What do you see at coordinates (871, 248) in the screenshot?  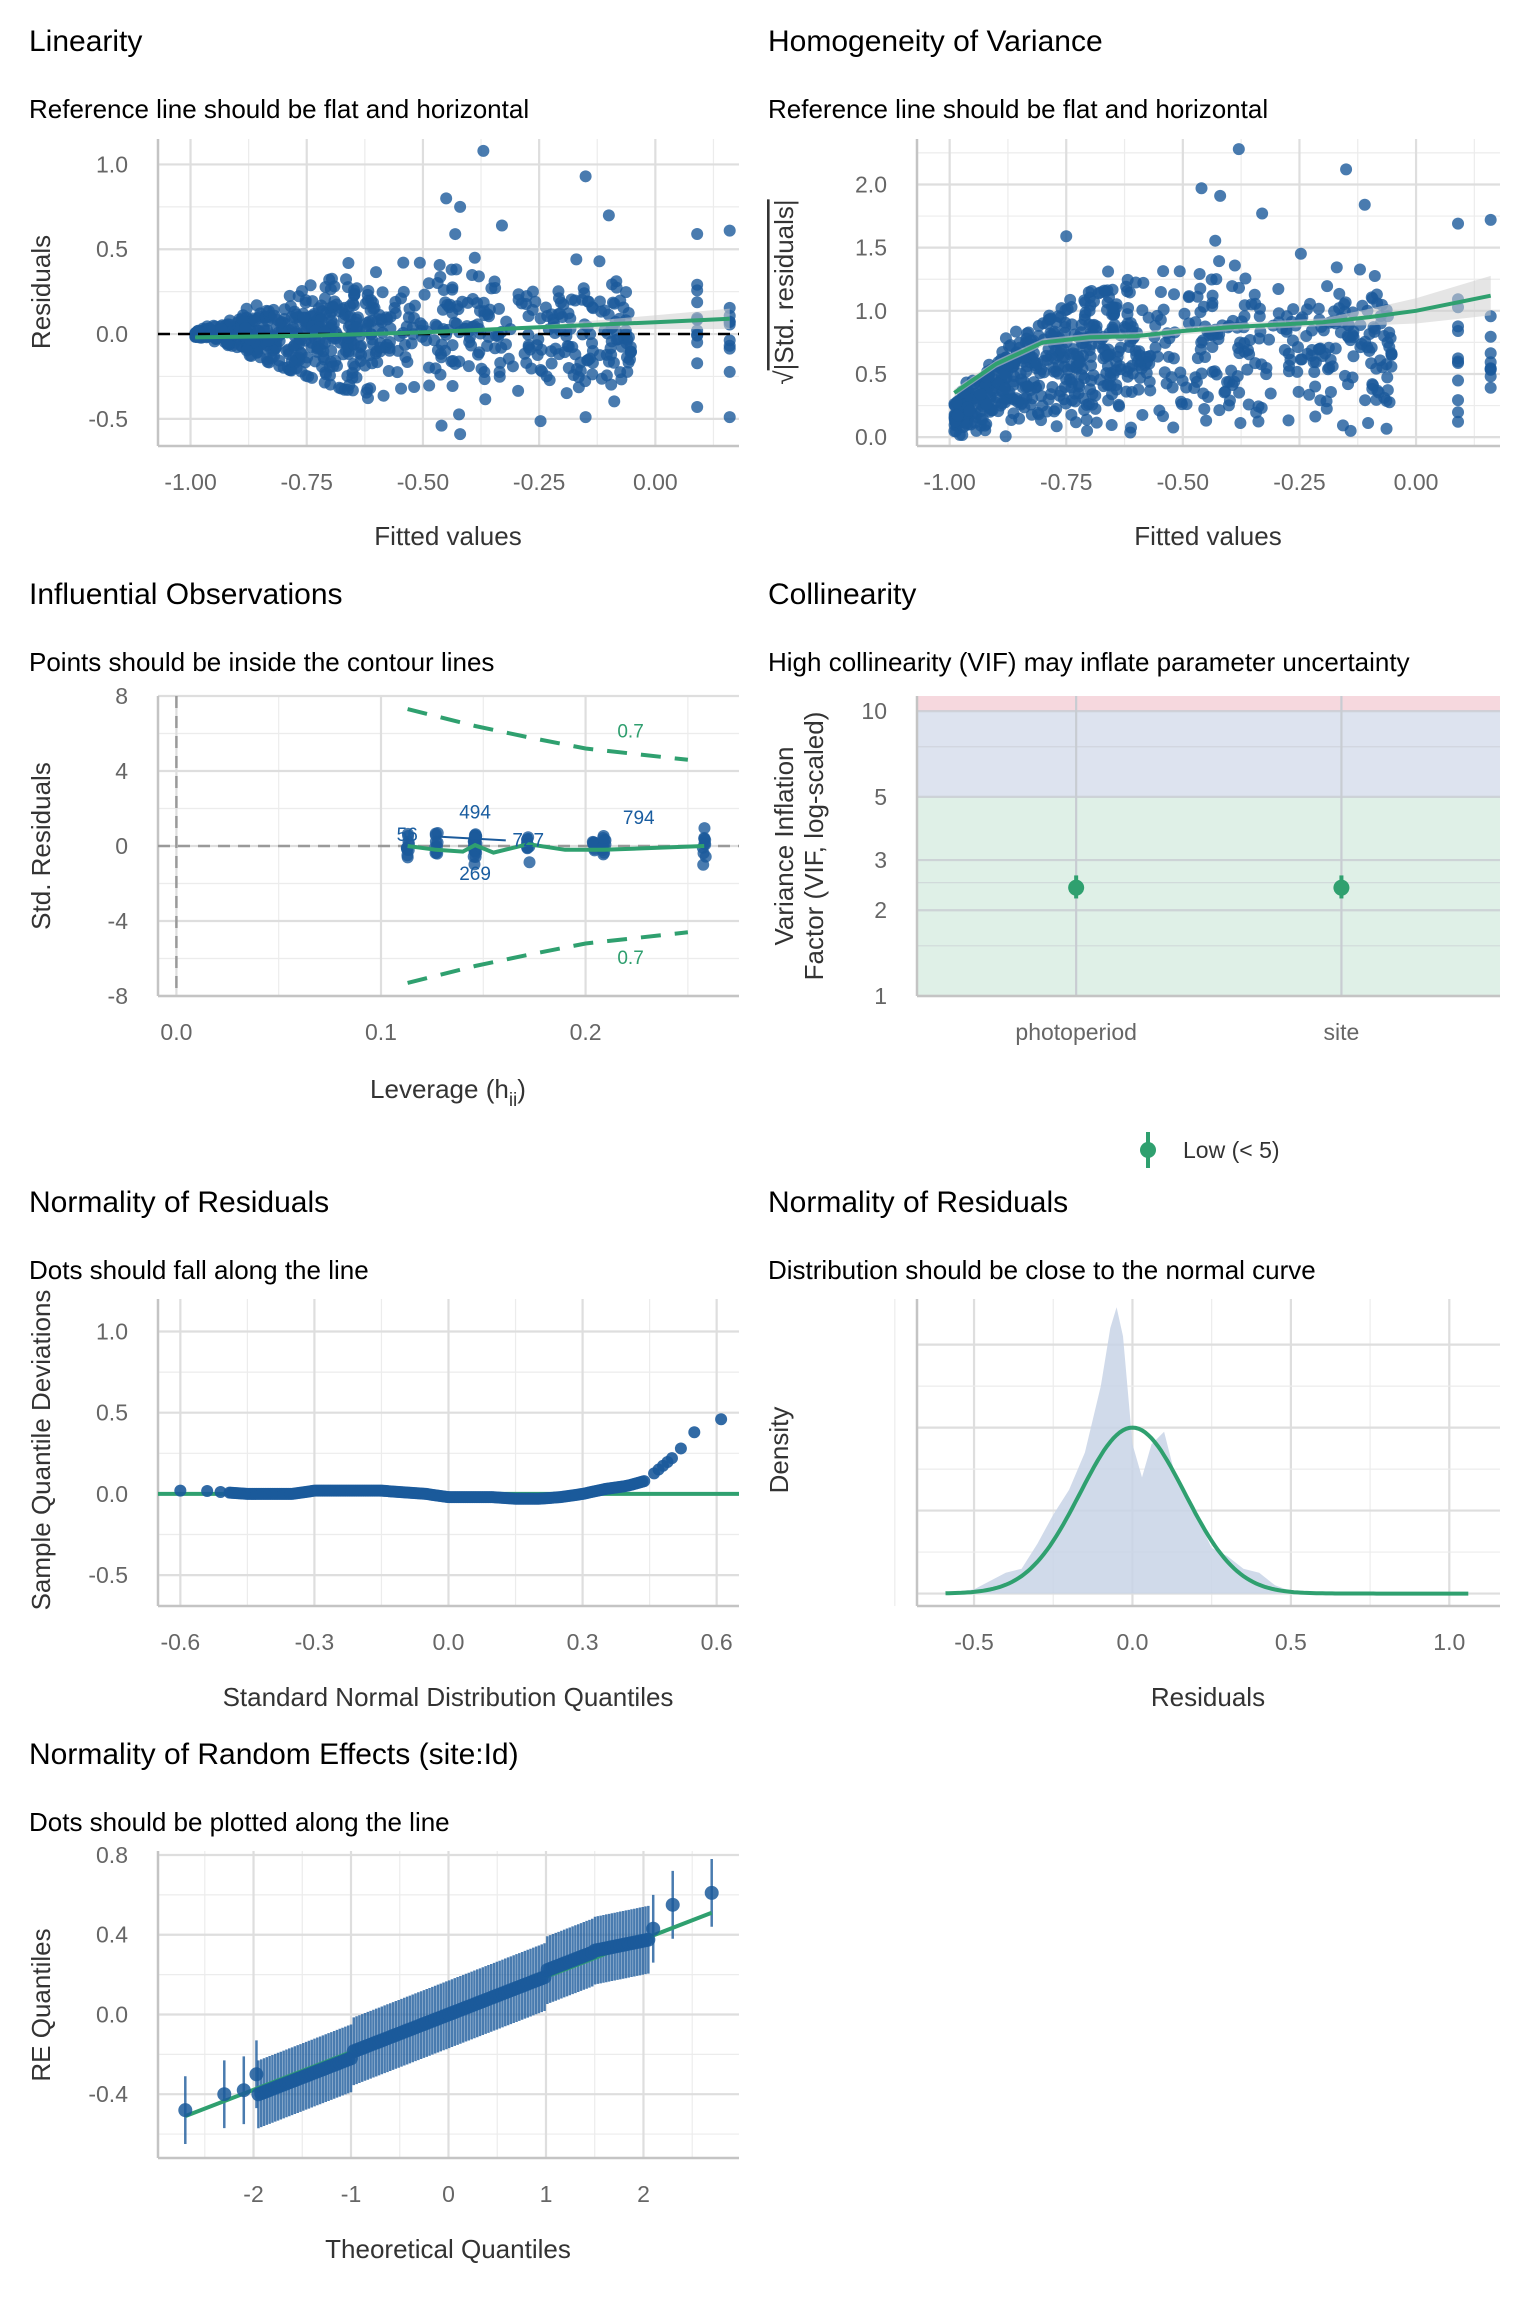 I see `y-tick-label: 1.5` at bounding box center [871, 248].